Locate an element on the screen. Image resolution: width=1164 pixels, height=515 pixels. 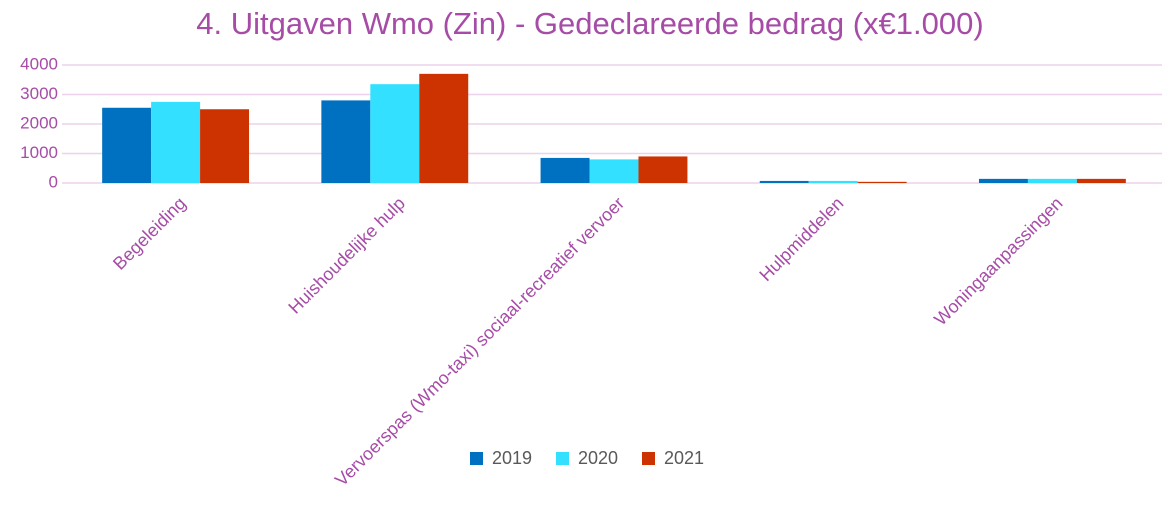
x-tick-label: Woningaanpassingen is located at coordinates (998, 261).